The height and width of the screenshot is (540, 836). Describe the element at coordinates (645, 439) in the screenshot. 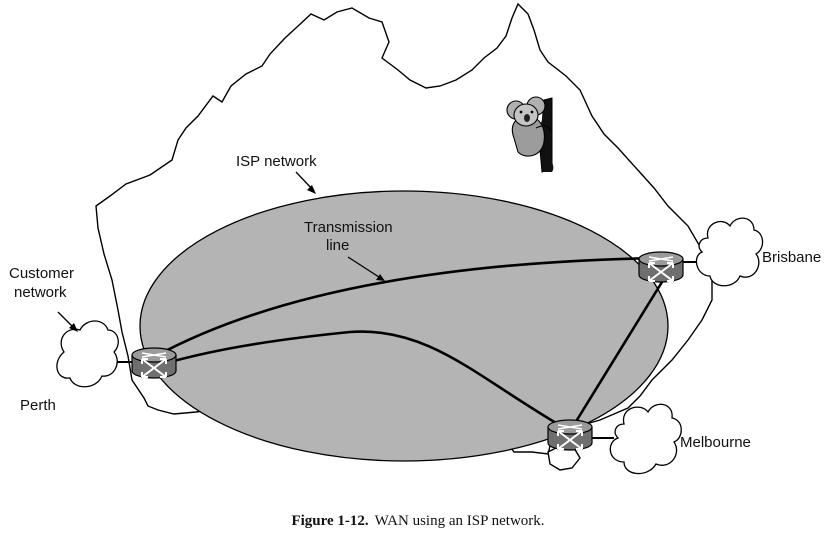

I see `cloud-icon-melbourne` at that location.